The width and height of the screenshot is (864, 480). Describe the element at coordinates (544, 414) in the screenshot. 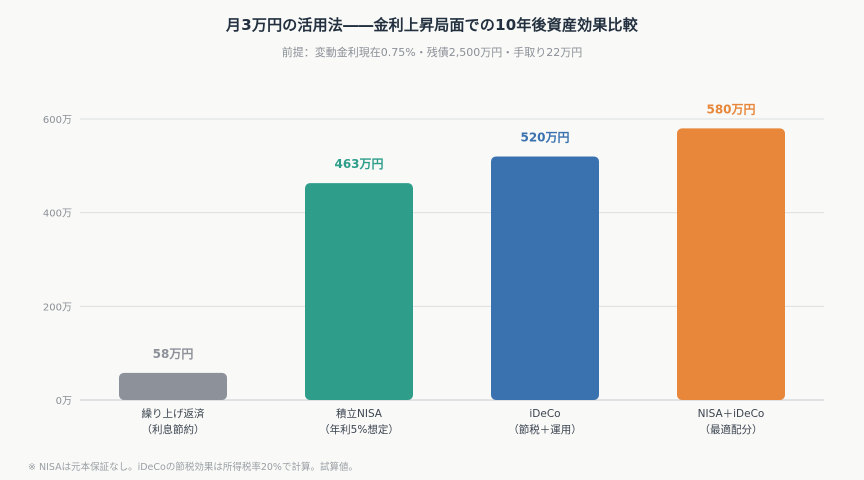

I see `x-tick-label: iDeCo` at that location.